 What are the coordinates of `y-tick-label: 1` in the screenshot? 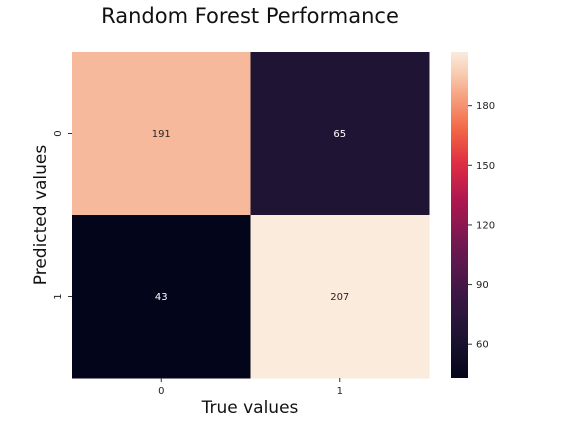 It's located at (58, 296).